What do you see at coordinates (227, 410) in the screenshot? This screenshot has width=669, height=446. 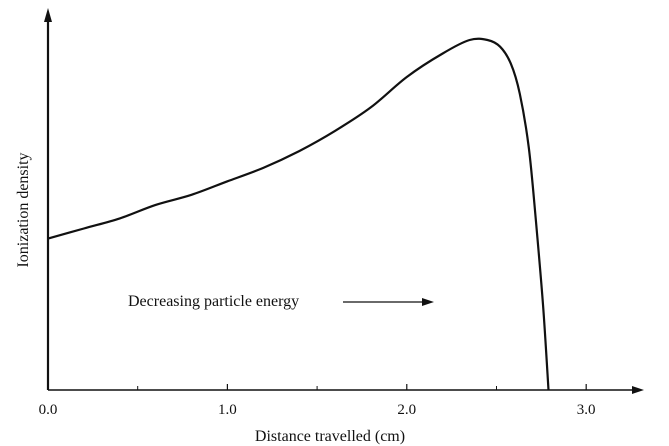 I see `x-tick-label: 1.0` at bounding box center [227, 410].